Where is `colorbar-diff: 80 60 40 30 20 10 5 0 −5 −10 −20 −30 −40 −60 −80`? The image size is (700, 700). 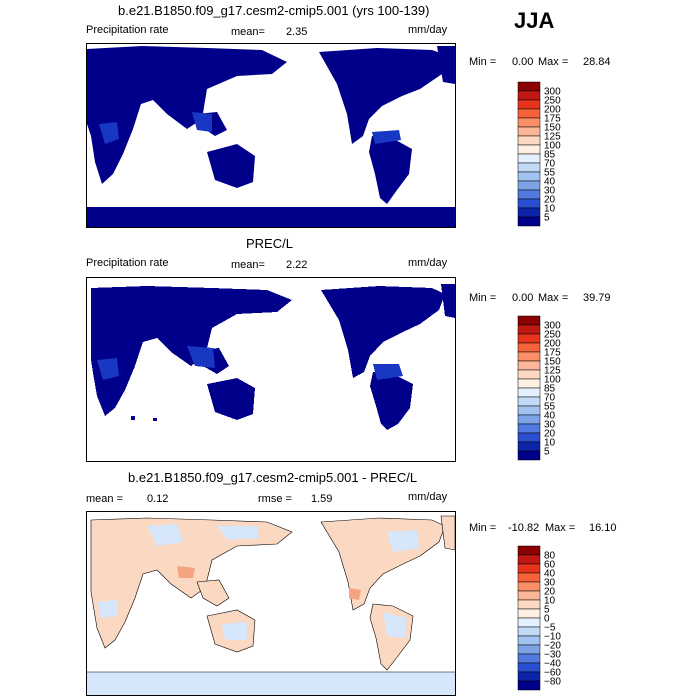
colorbar-diff: 80 60 40 30 20 10 5 0 −5 −10 −20 −30 −40 −60 −80 is located at coordinates (547, 619).